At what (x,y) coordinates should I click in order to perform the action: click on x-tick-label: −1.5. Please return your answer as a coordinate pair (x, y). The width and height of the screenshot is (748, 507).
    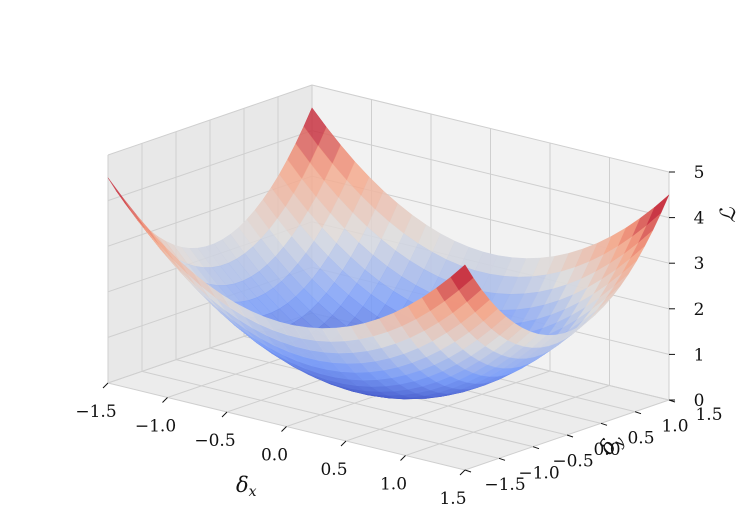
    Looking at the image, I should click on (95, 412).